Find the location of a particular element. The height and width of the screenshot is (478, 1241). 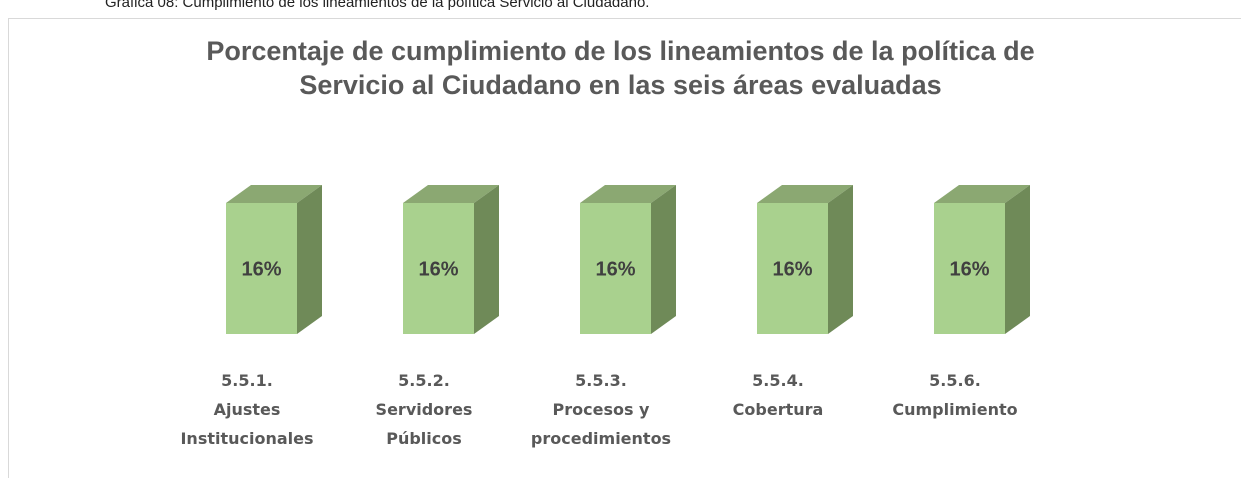

x-tick-label: 5.5.3. Procesos y procedimientos is located at coordinates (601, 409).